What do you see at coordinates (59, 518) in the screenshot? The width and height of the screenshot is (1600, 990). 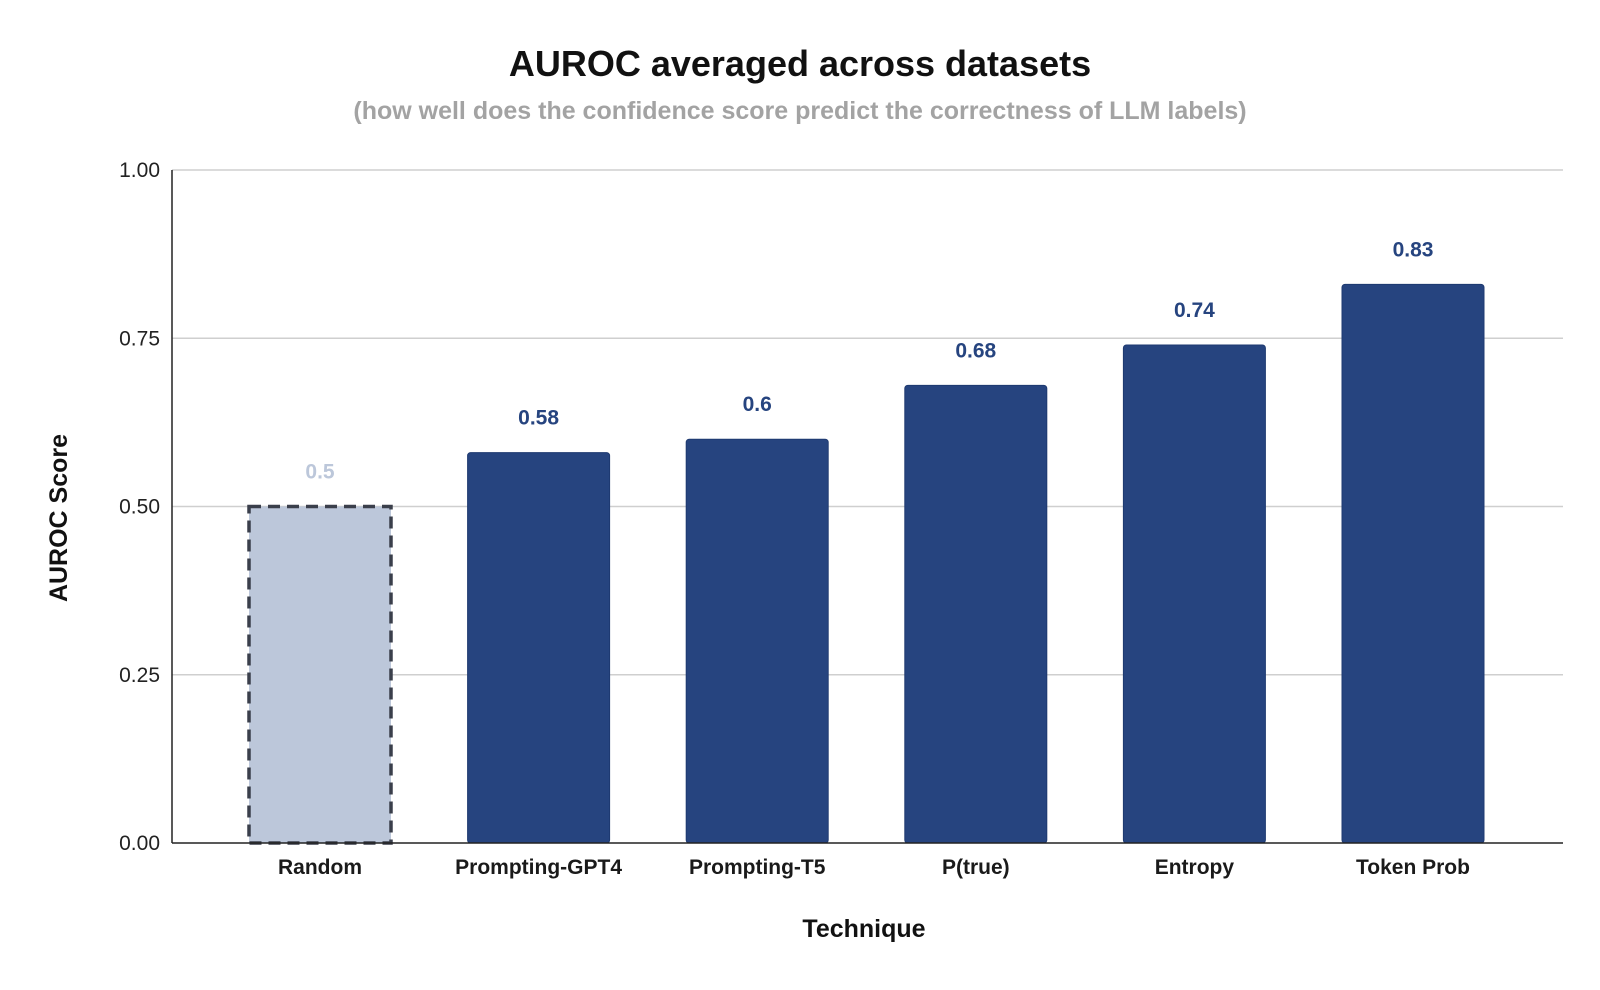 I see `y-axis-title: AUROC Score` at bounding box center [59, 518].